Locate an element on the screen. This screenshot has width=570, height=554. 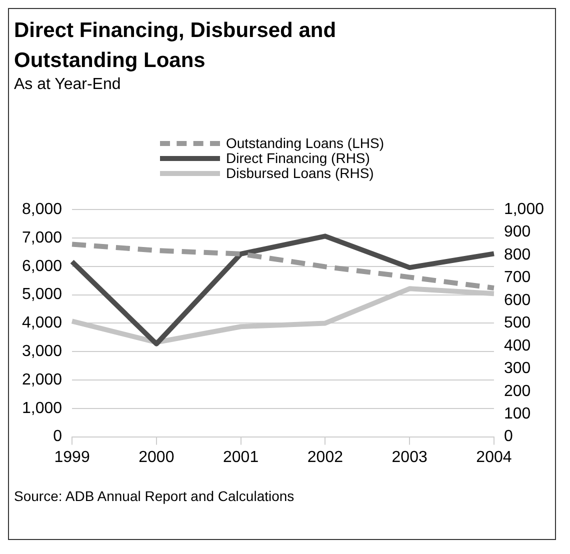
y-tick-label: 0 is located at coordinates (57, 437).